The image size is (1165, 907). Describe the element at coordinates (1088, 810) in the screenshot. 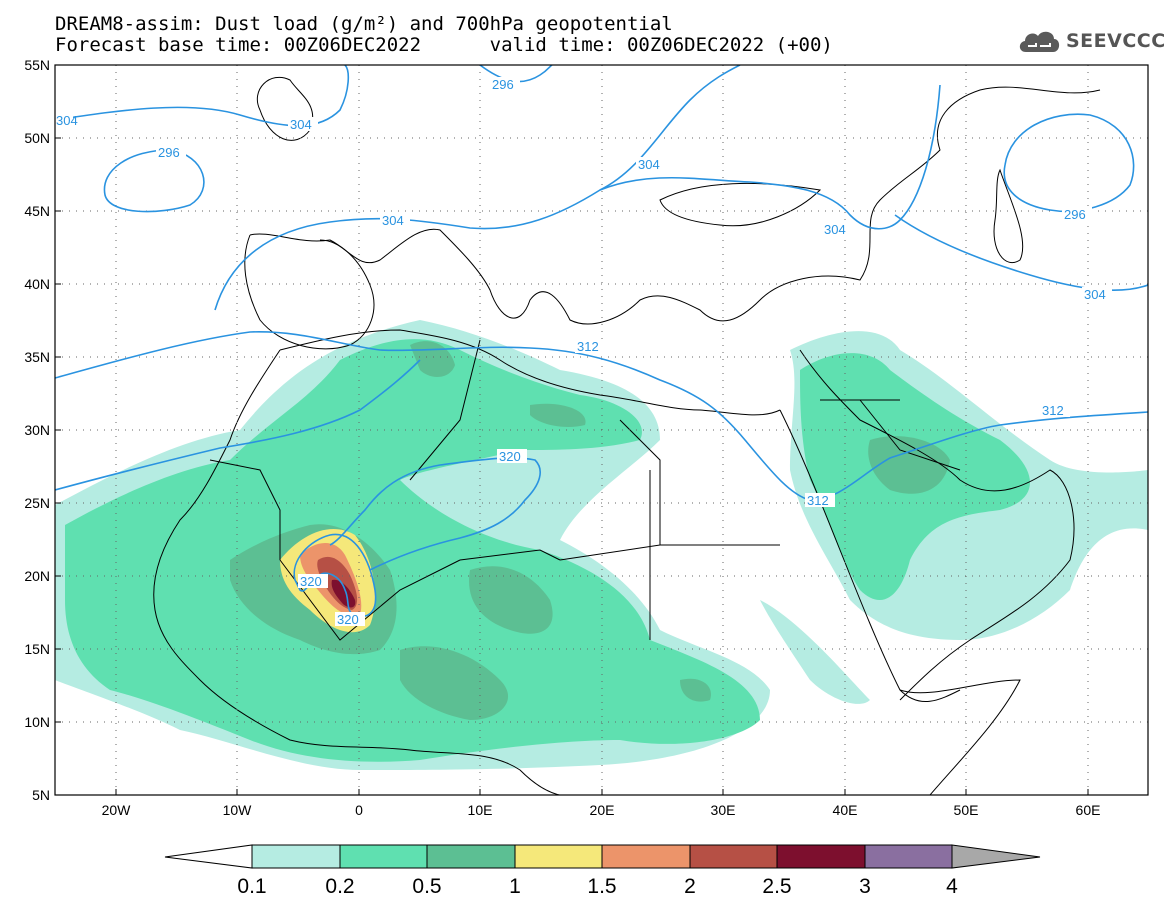

I see `lon-label: 60E` at that location.